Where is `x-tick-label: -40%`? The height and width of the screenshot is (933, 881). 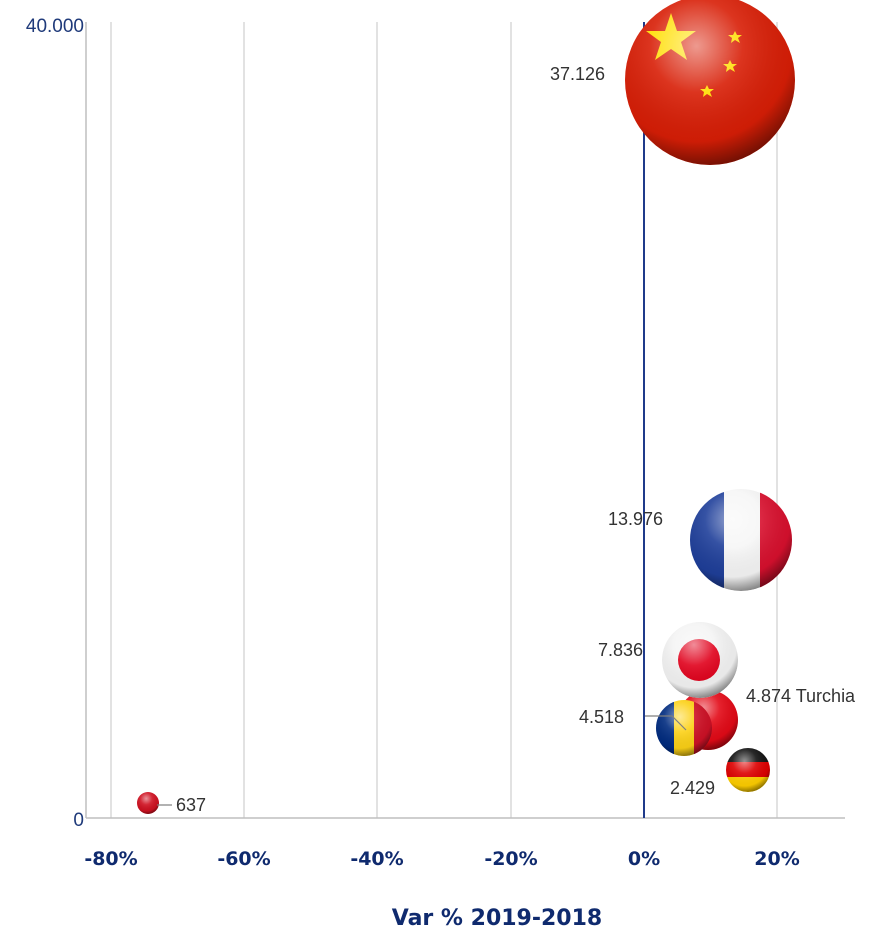
x-tick-label: -40% is located at coordinates (376, 859).